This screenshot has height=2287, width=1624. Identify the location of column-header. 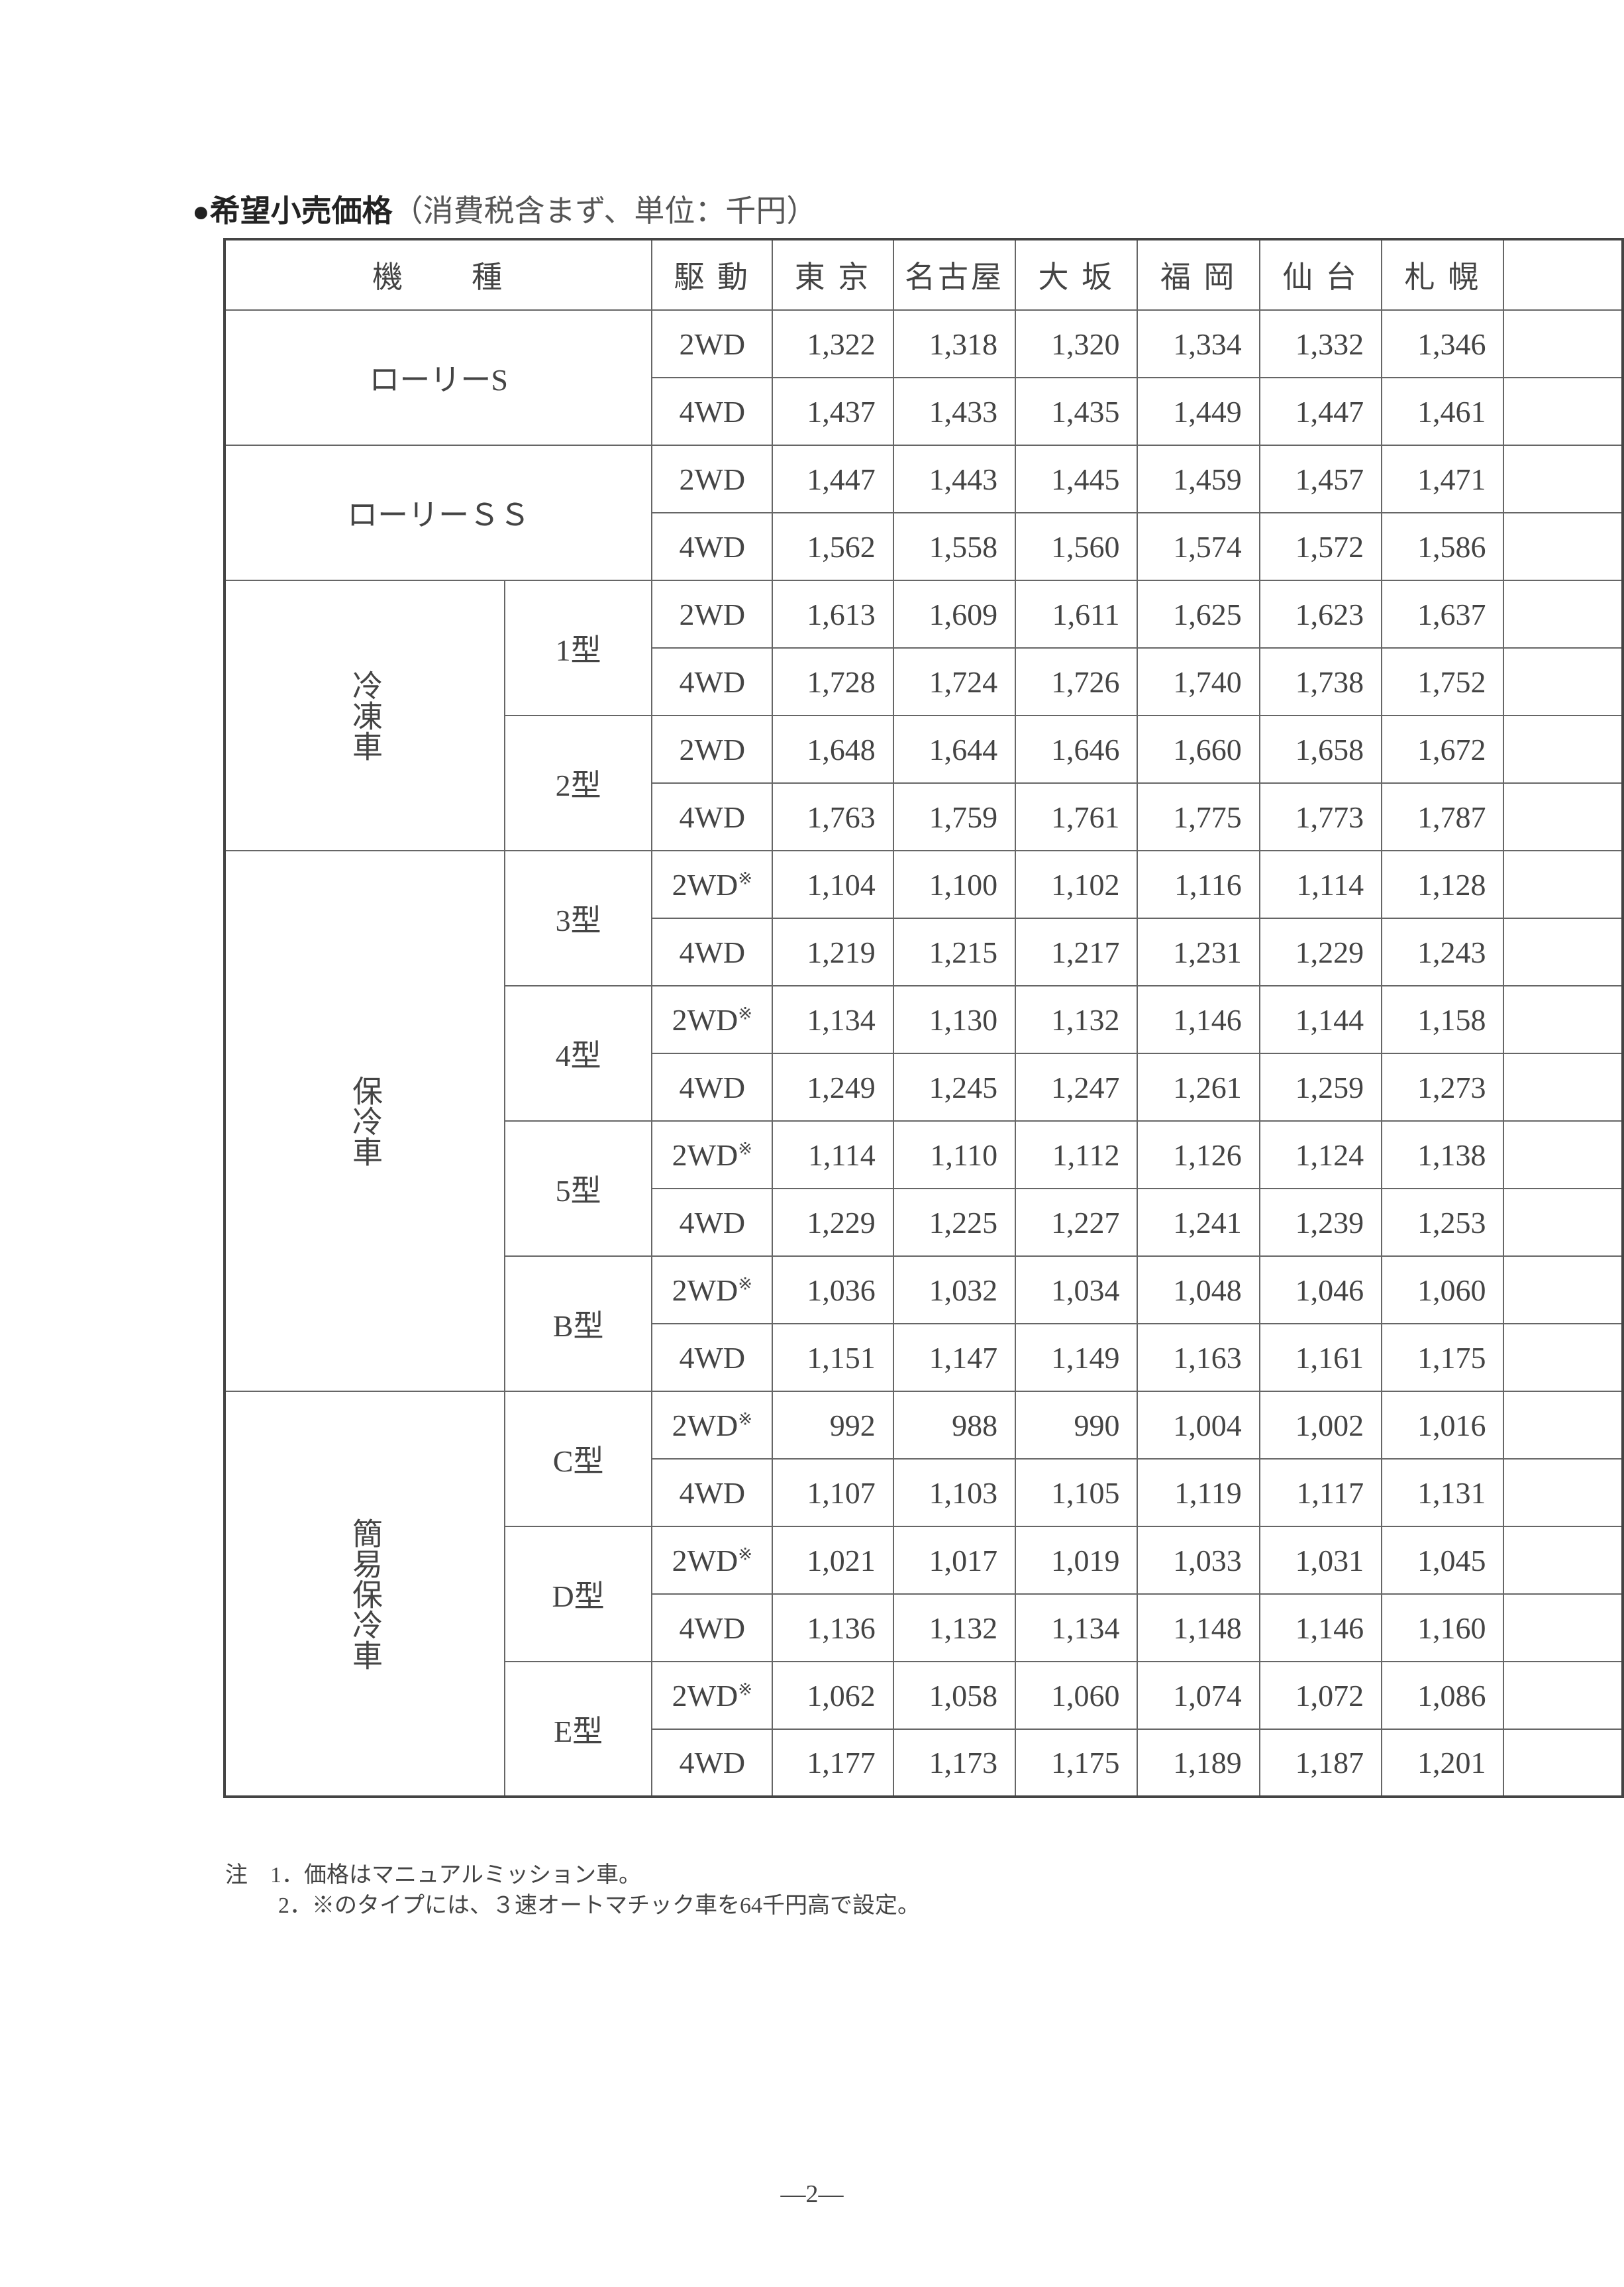
(1563, 275).